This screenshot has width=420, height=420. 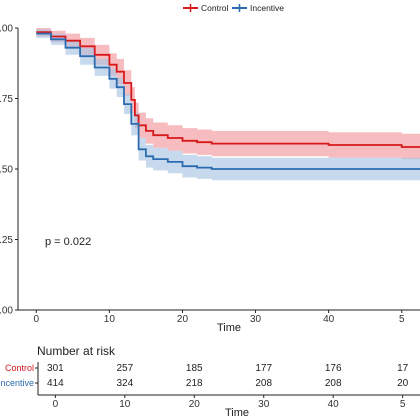 I want to click on x-axis-title: Time, so click(x=229, y=328).